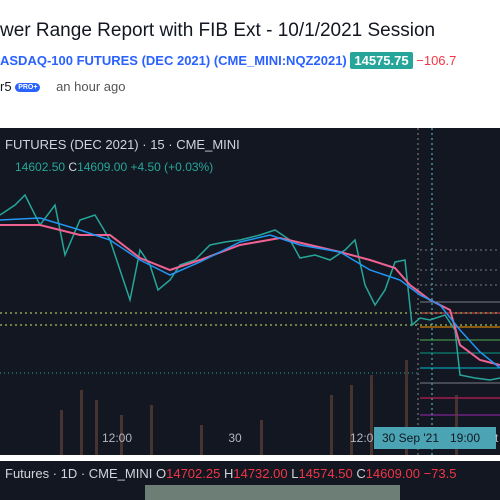  Describe the element at coordinates (40, 167) in the screenshot. I see `legend-high: 14602.50` at that location.